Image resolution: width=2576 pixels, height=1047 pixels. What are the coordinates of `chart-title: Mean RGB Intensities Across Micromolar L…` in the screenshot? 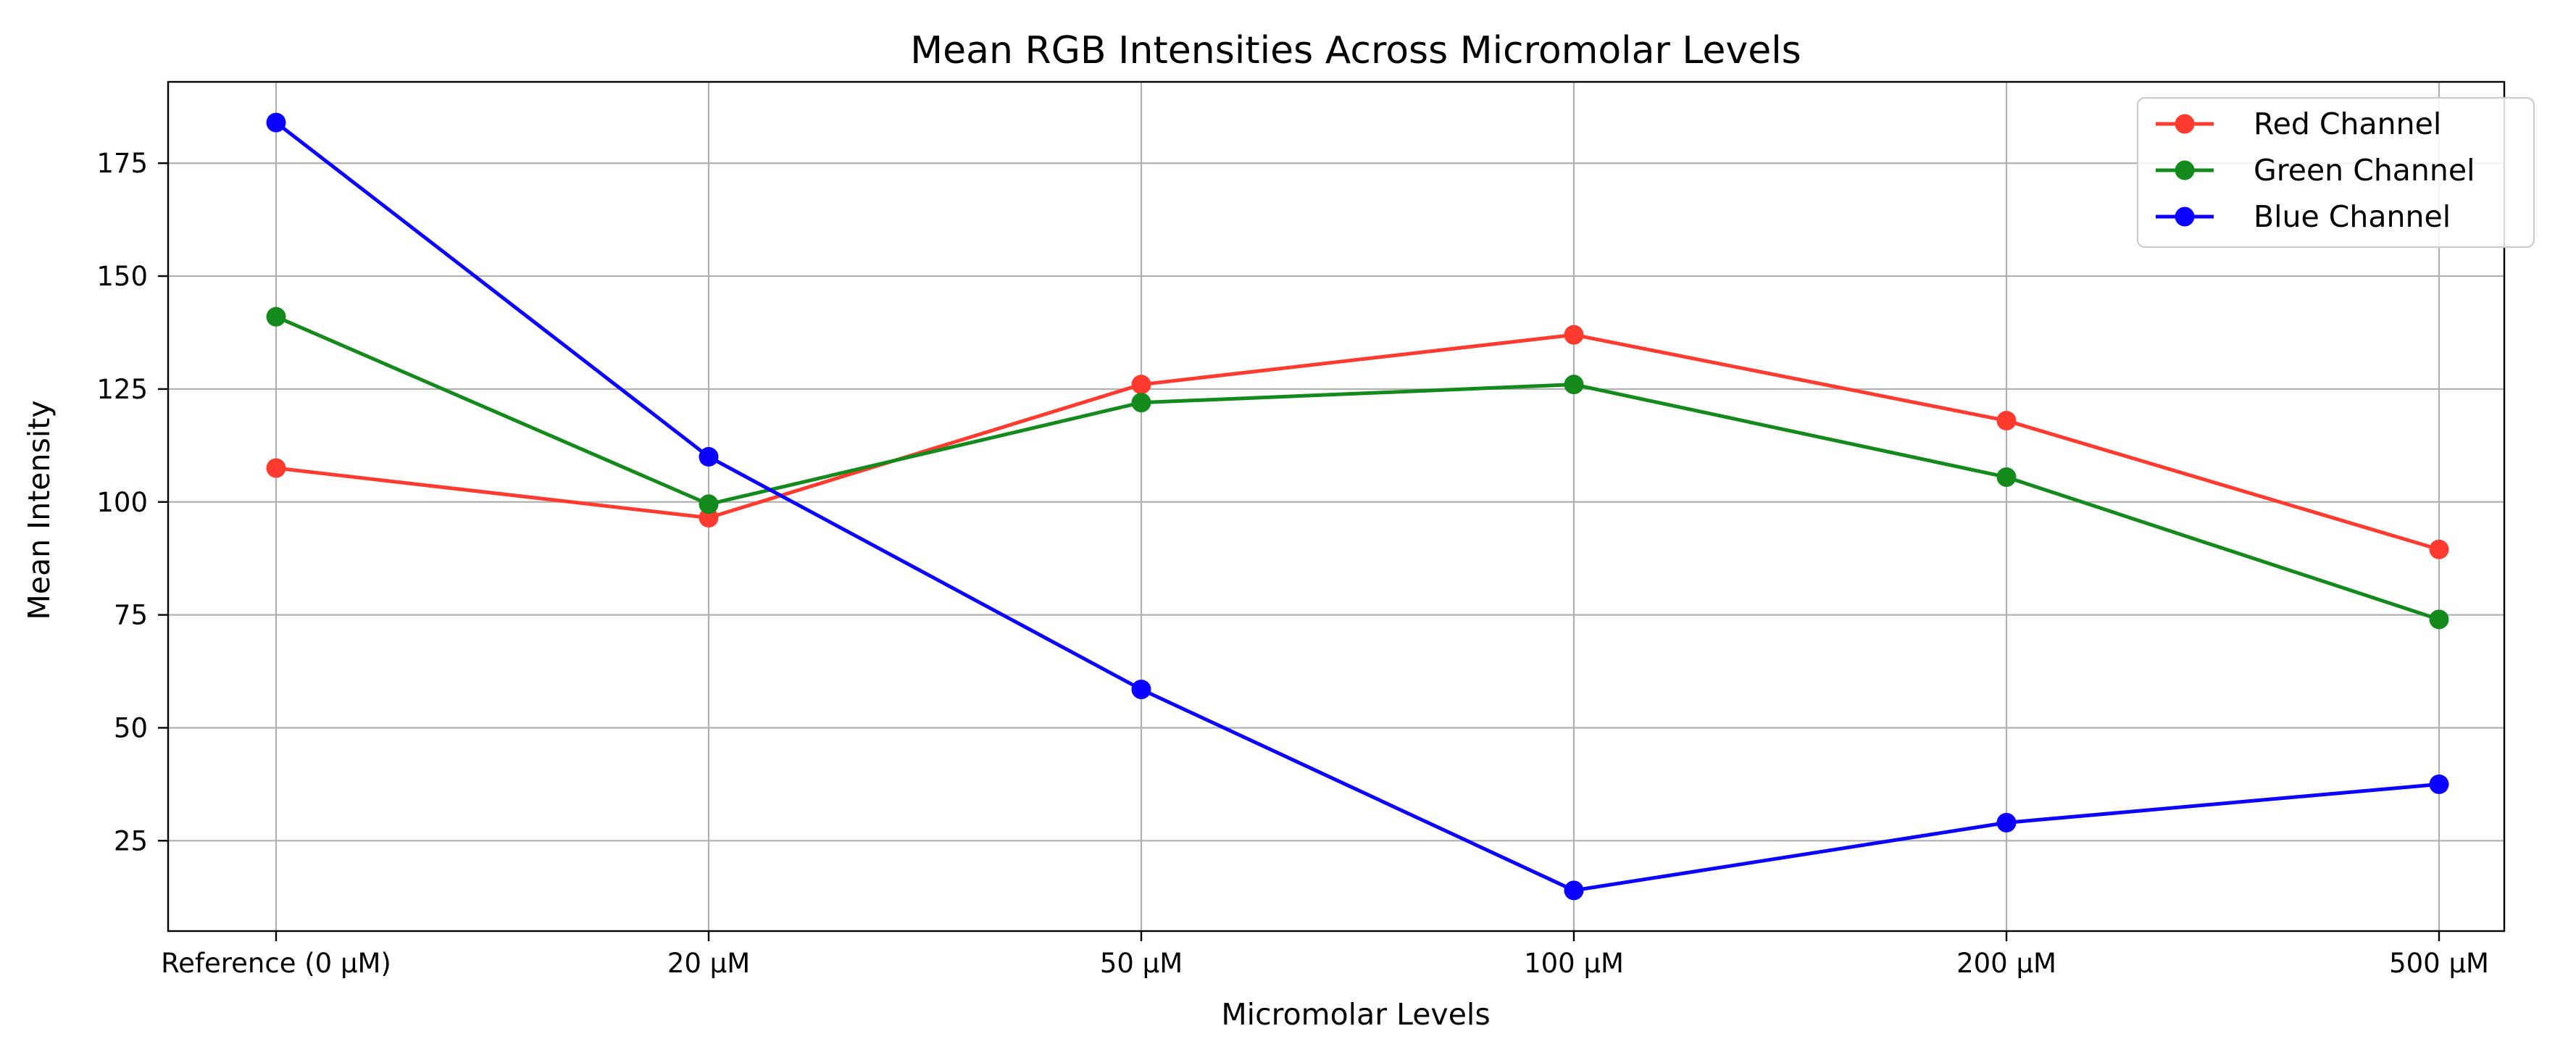 It's located at (1355, 50).